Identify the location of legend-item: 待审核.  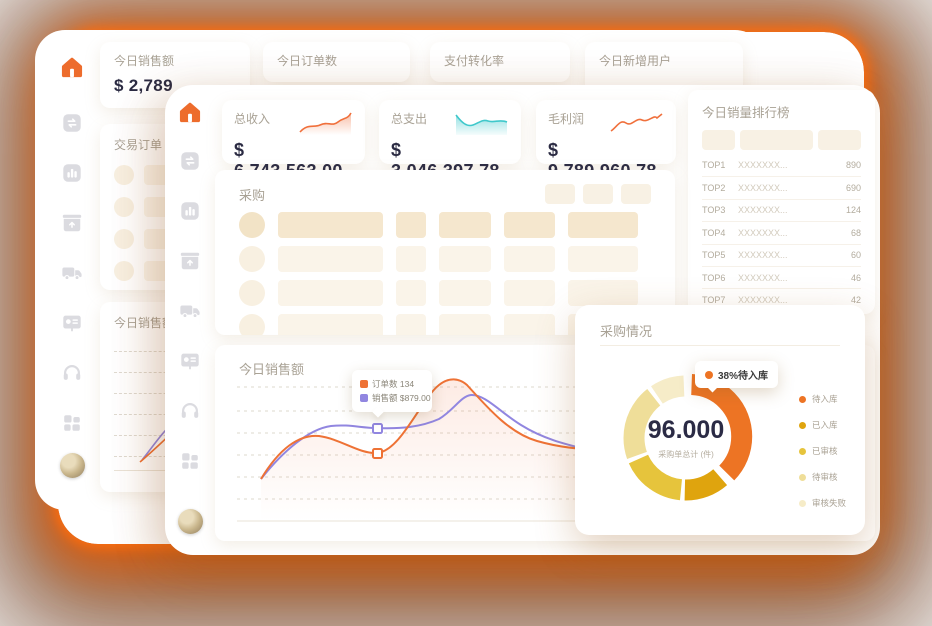
(822, 477).